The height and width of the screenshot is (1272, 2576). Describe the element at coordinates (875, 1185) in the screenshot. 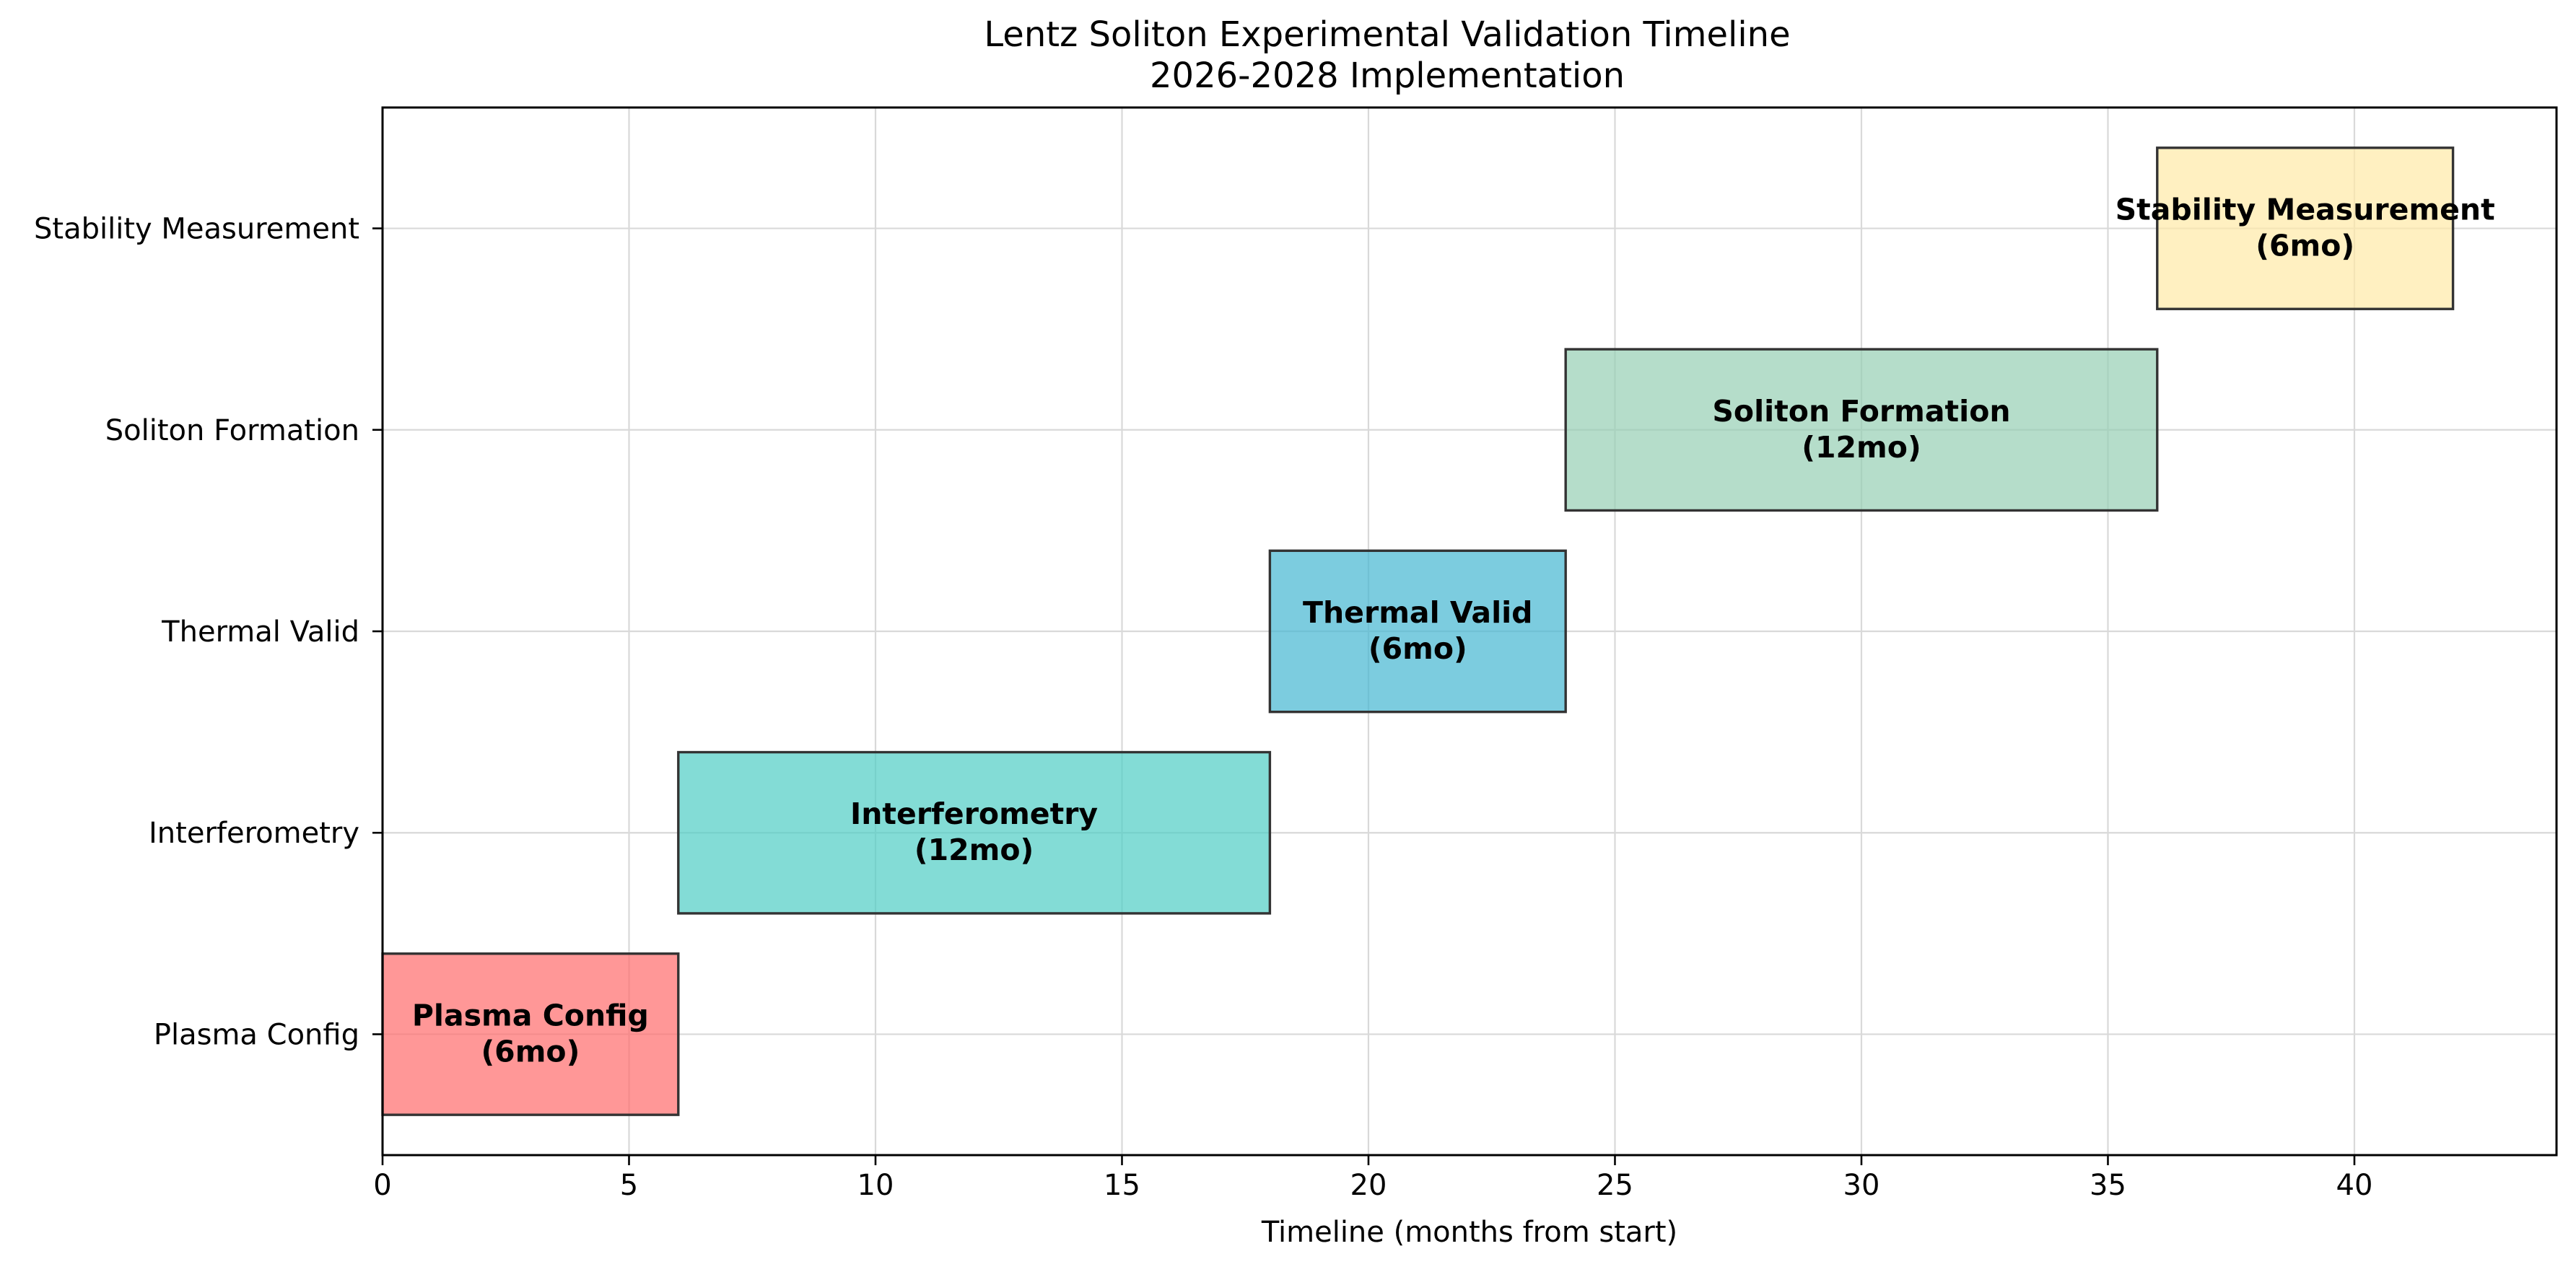

I see `x-tick-label: 10` at that location.